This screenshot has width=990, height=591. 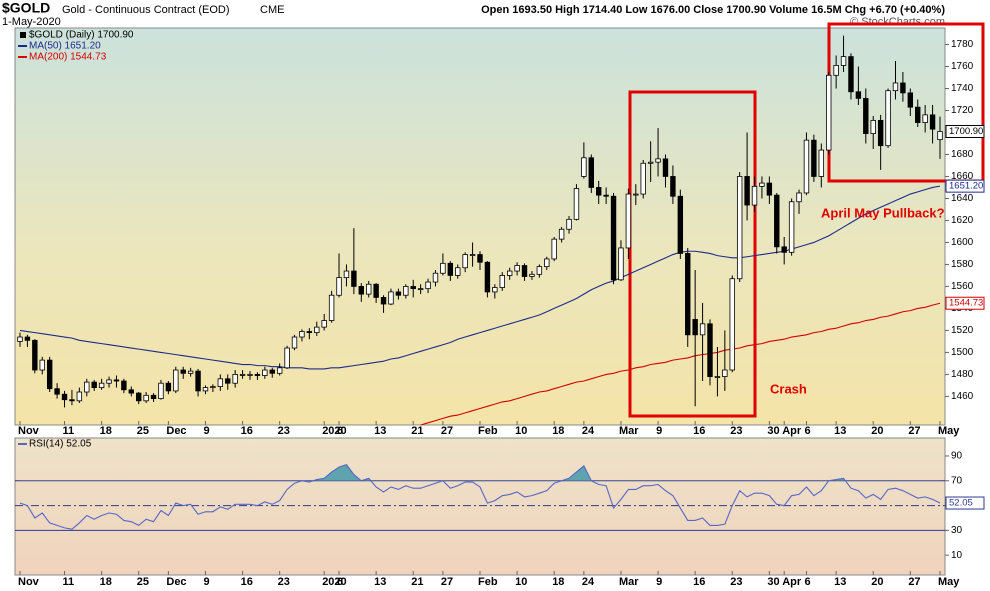 What do you see at coordinates (962, 396) in the screenshot?
I see `y-tick-label: 1460` at bounding box center [962, 396].